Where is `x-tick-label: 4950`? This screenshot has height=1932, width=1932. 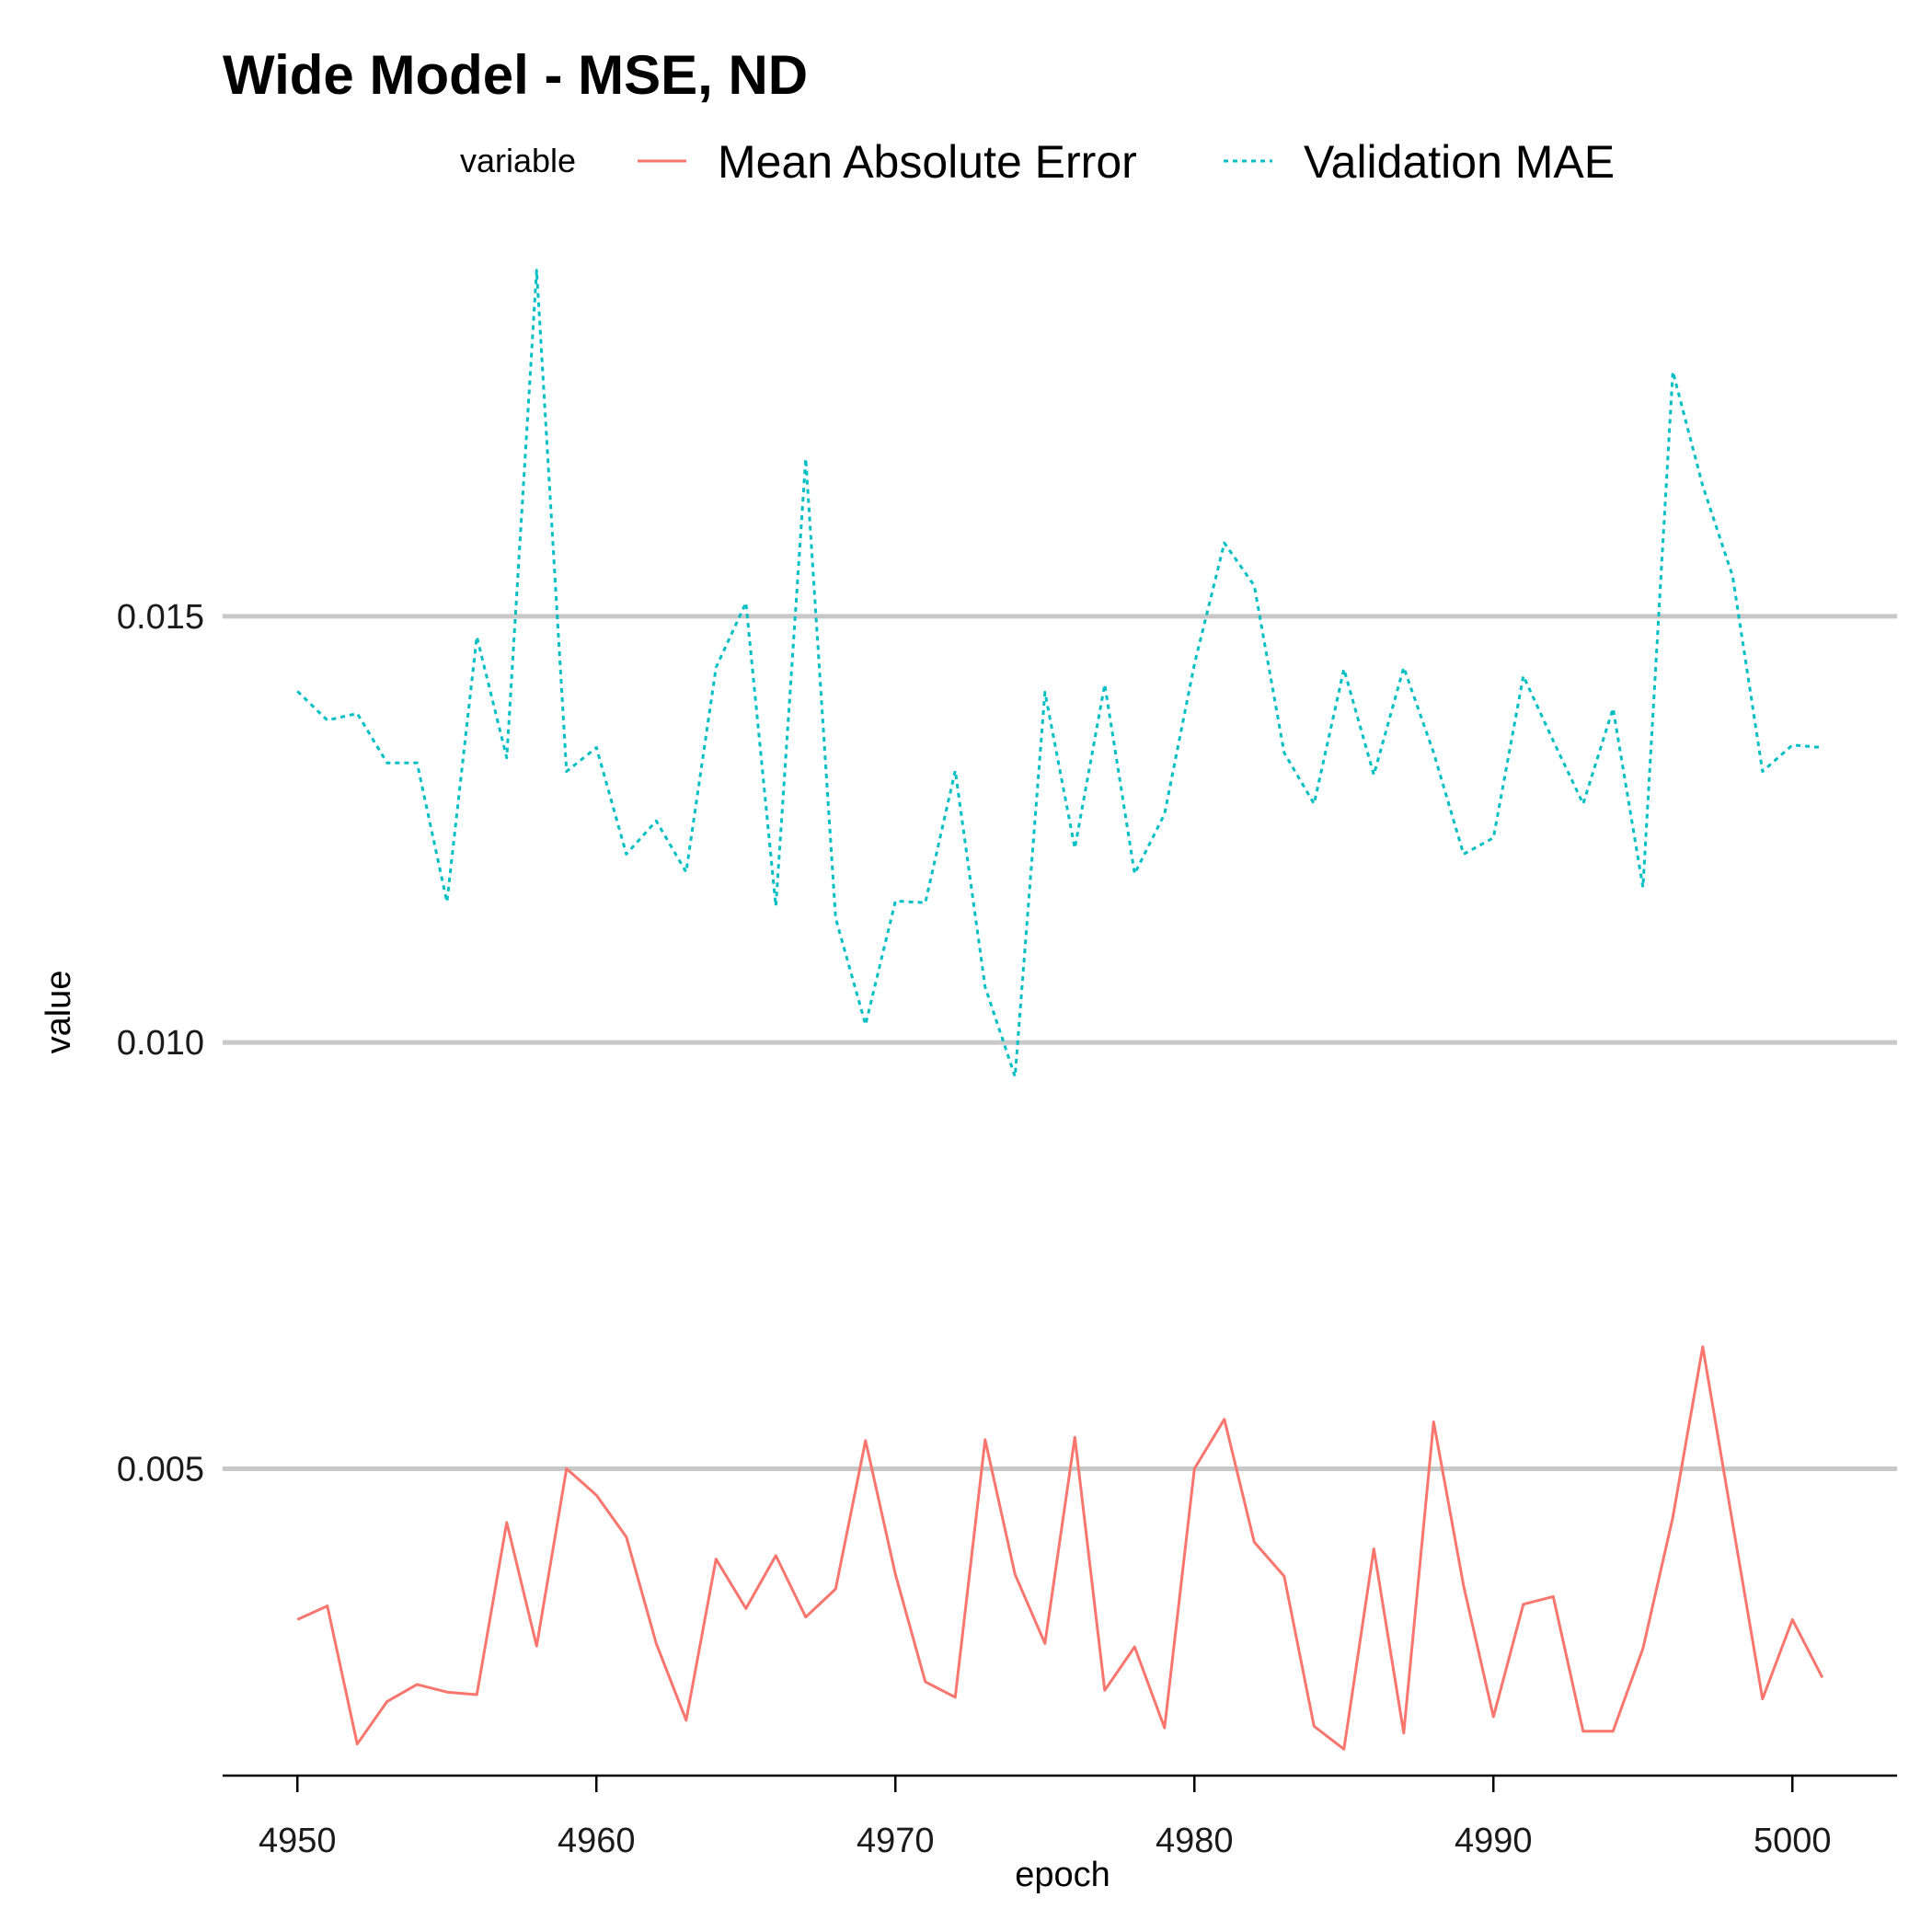 x-tick-label: 4950 is located at coordinates (298, 1841).